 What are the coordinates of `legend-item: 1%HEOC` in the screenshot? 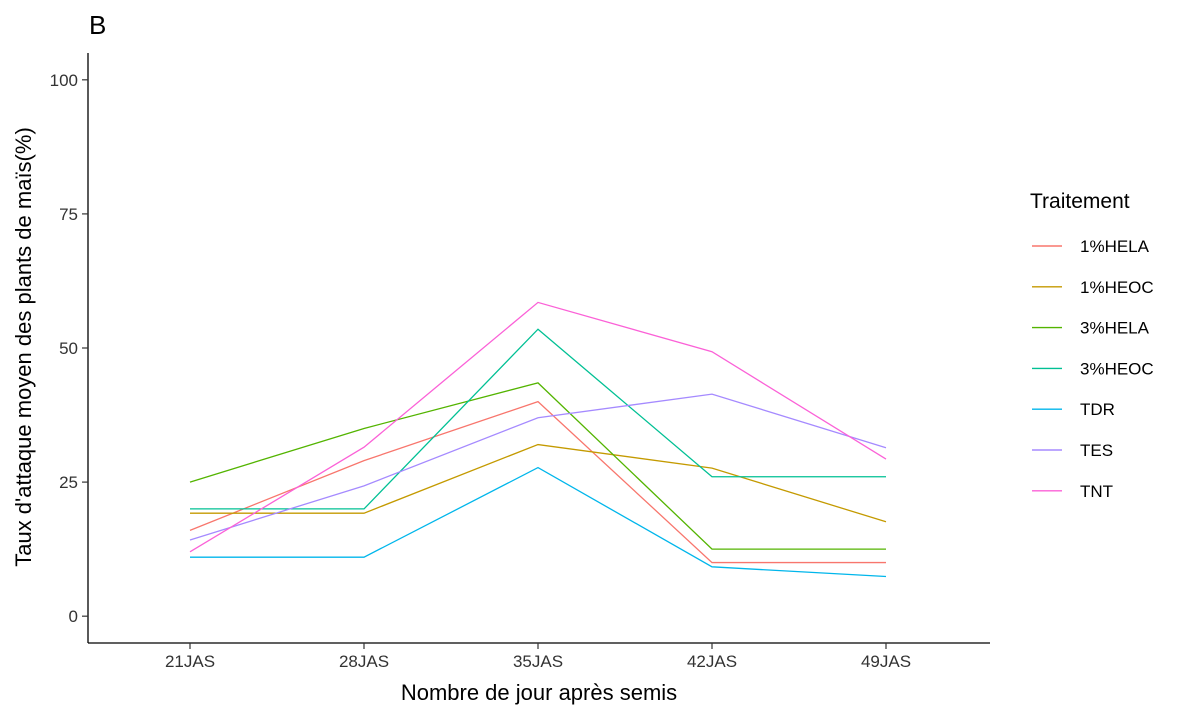 It's located at (1093, 287).